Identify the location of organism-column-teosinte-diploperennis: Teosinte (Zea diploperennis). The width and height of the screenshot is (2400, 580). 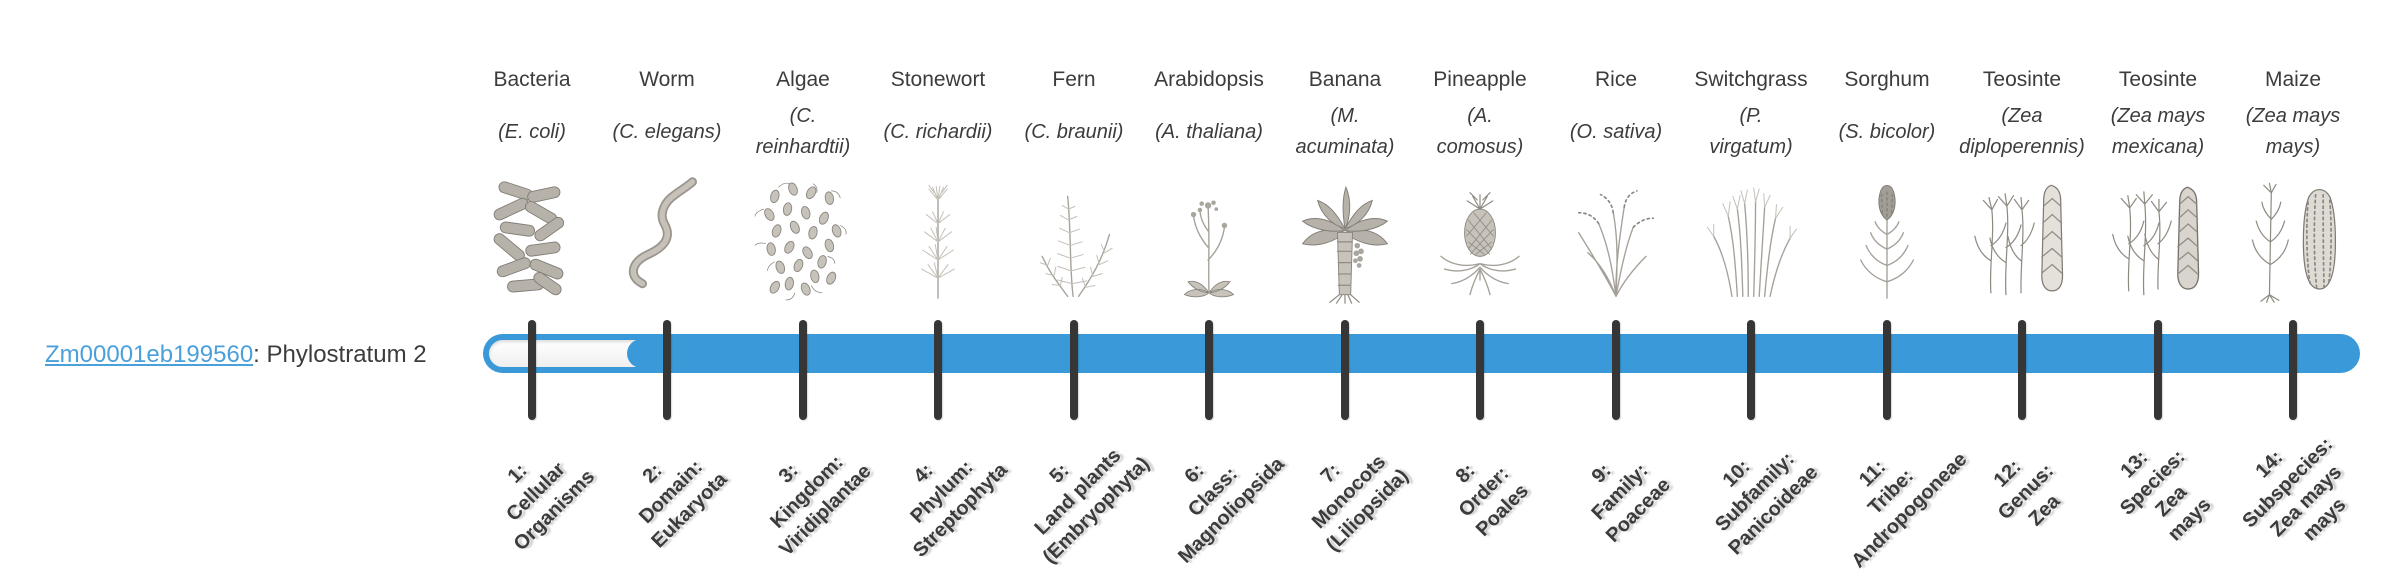
(2022, 181).